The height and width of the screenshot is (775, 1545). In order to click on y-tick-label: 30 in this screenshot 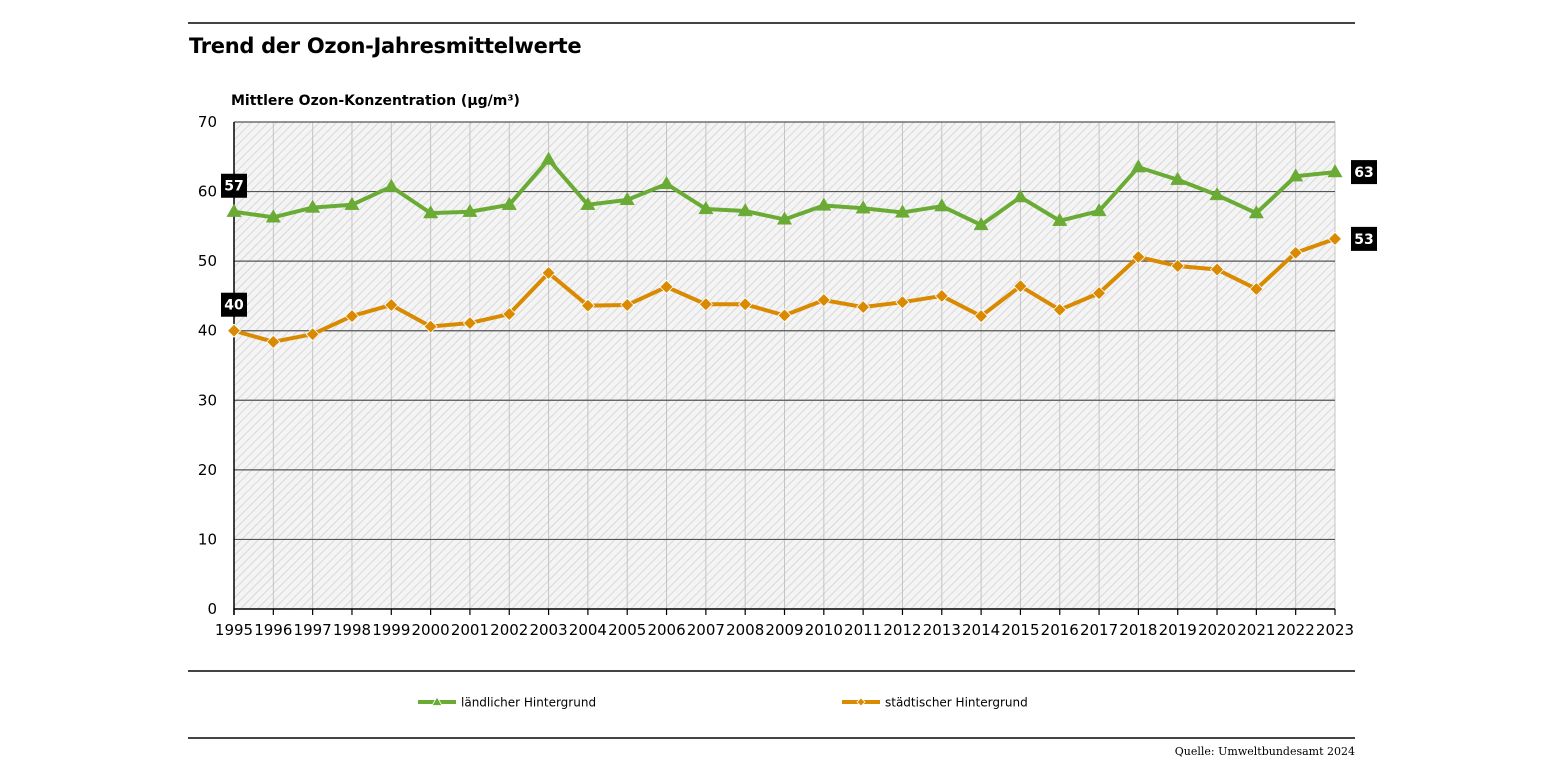, I will do `click(207, 400)`.